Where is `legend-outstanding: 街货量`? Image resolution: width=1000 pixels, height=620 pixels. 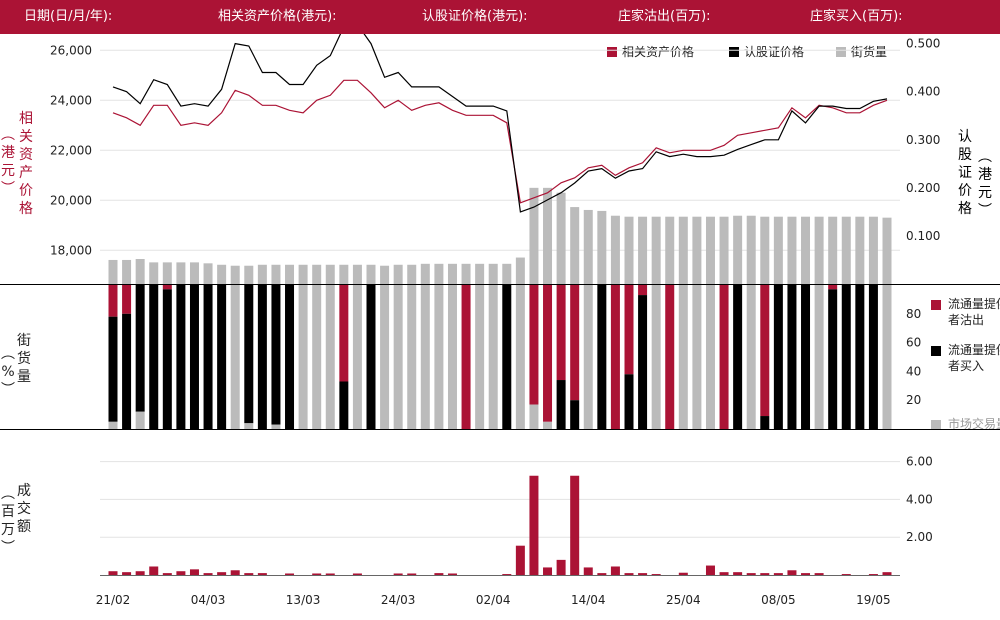 legend-outstanding: 街货量 is located at coordinates (861, 51).